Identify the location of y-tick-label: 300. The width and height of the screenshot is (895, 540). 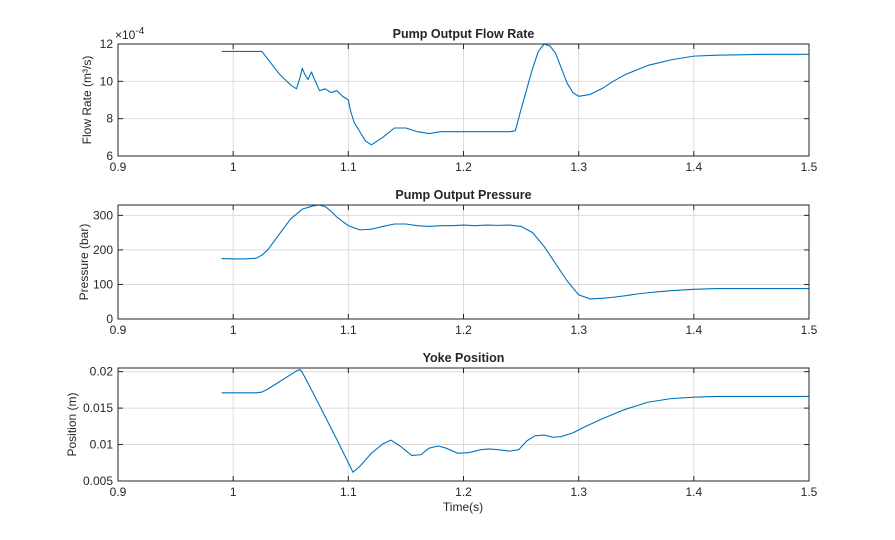
(103, 215).